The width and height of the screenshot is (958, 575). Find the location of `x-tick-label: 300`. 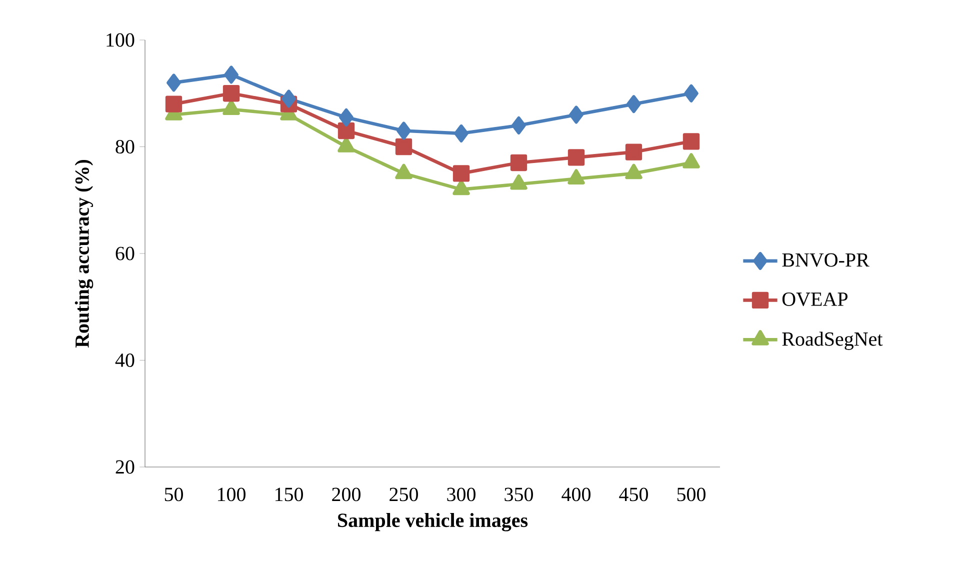

x-tick-label: 300 is located at coordinates (461, 495).